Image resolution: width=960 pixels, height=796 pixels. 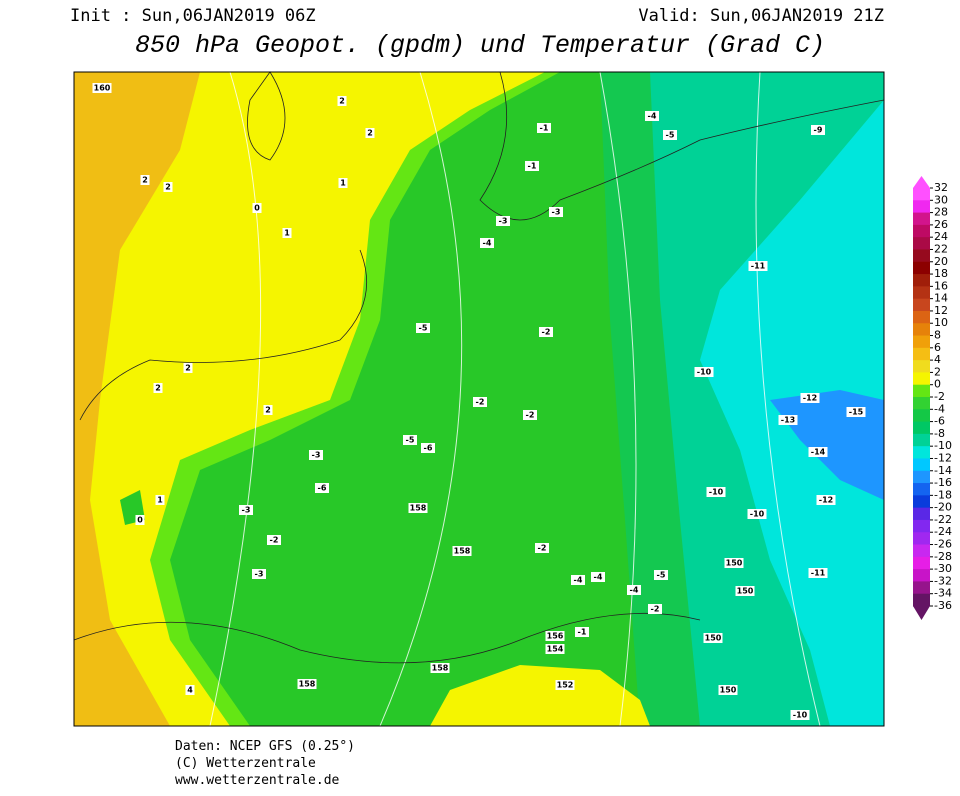 I want to click on colorbar-label: 26, so click(x=941, y=224).